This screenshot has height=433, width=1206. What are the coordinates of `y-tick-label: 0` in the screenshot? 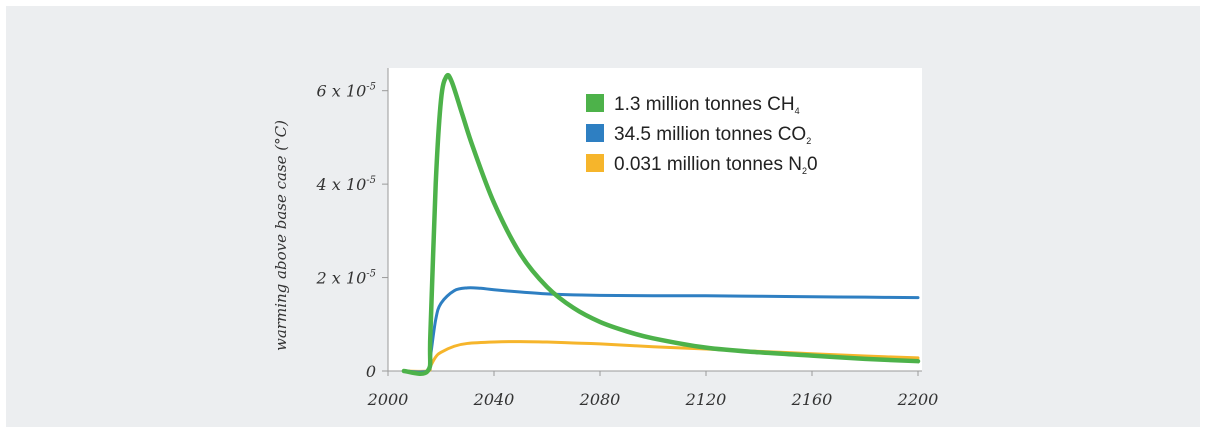 It's located at (371, 371).